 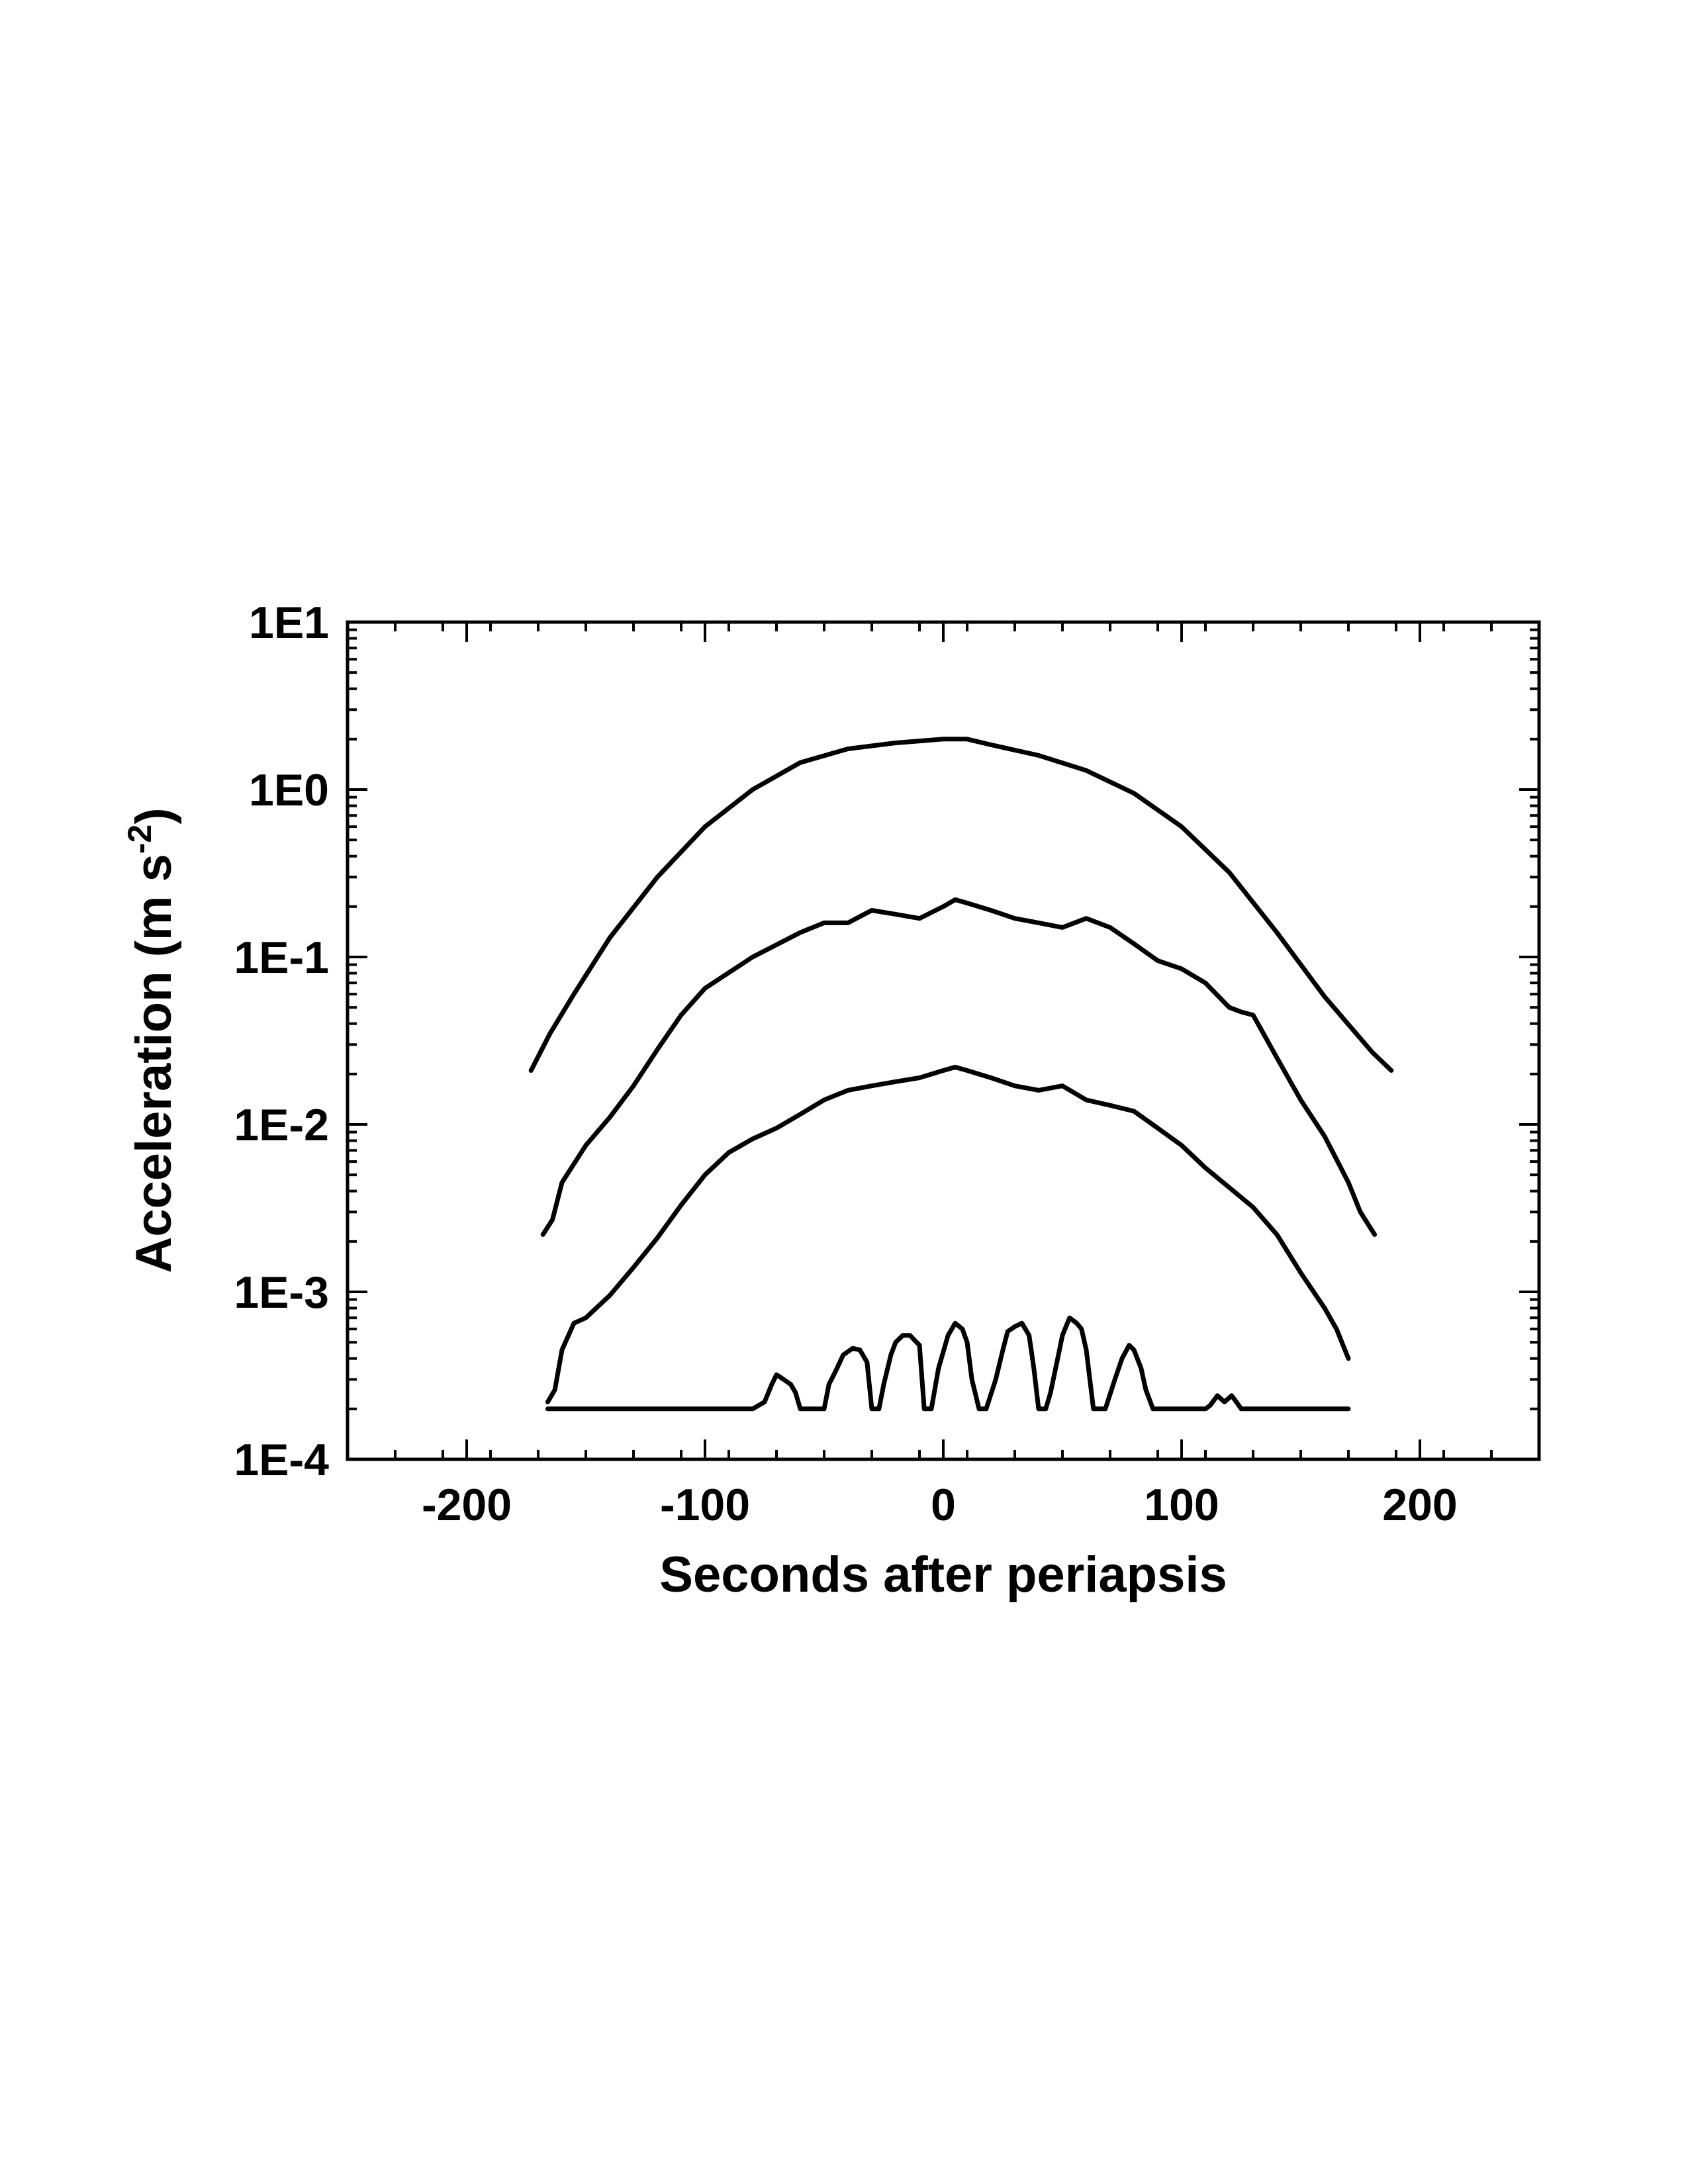 What do you see at coordinates (943, 1505) in the screenshot?
I see `x-tick-label: 0` at bounding box center [943, 1505].